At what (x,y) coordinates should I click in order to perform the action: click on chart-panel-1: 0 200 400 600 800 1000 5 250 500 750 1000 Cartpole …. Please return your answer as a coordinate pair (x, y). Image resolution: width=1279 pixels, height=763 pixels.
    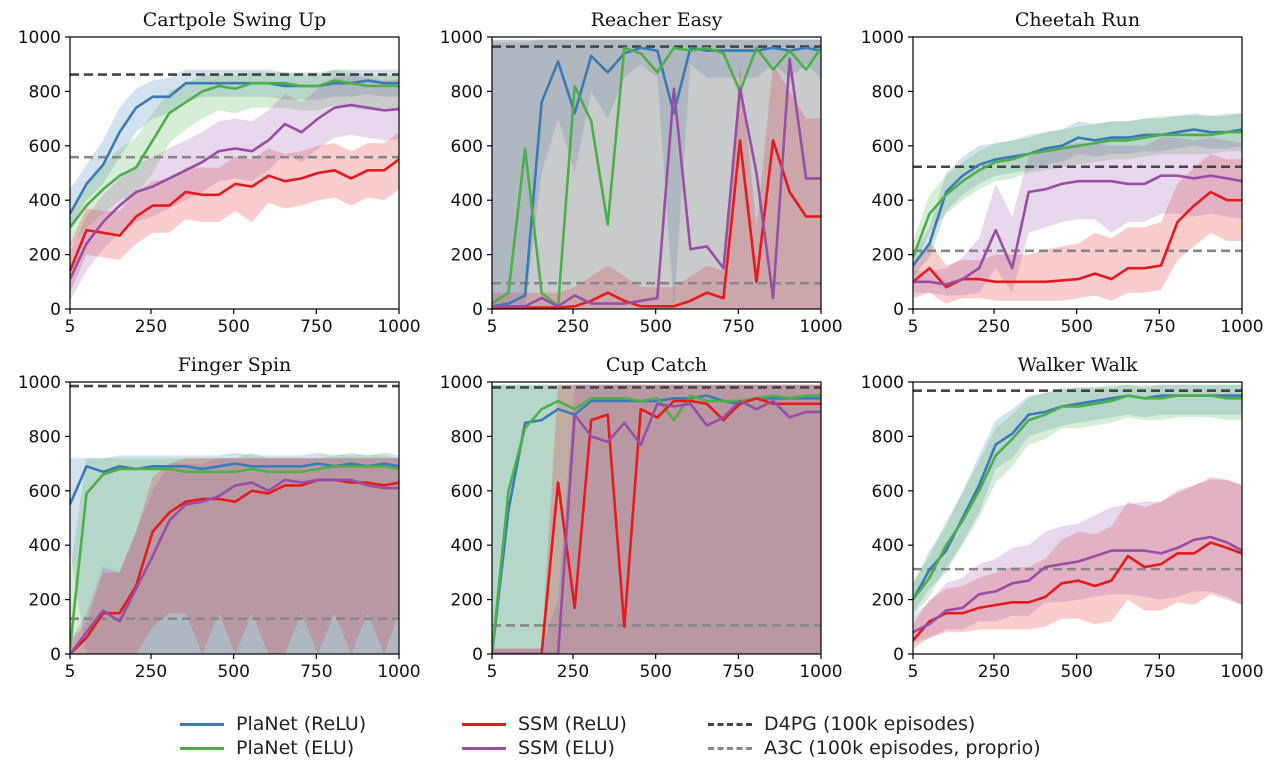
    Looking at the image, I should click on (219, 173).